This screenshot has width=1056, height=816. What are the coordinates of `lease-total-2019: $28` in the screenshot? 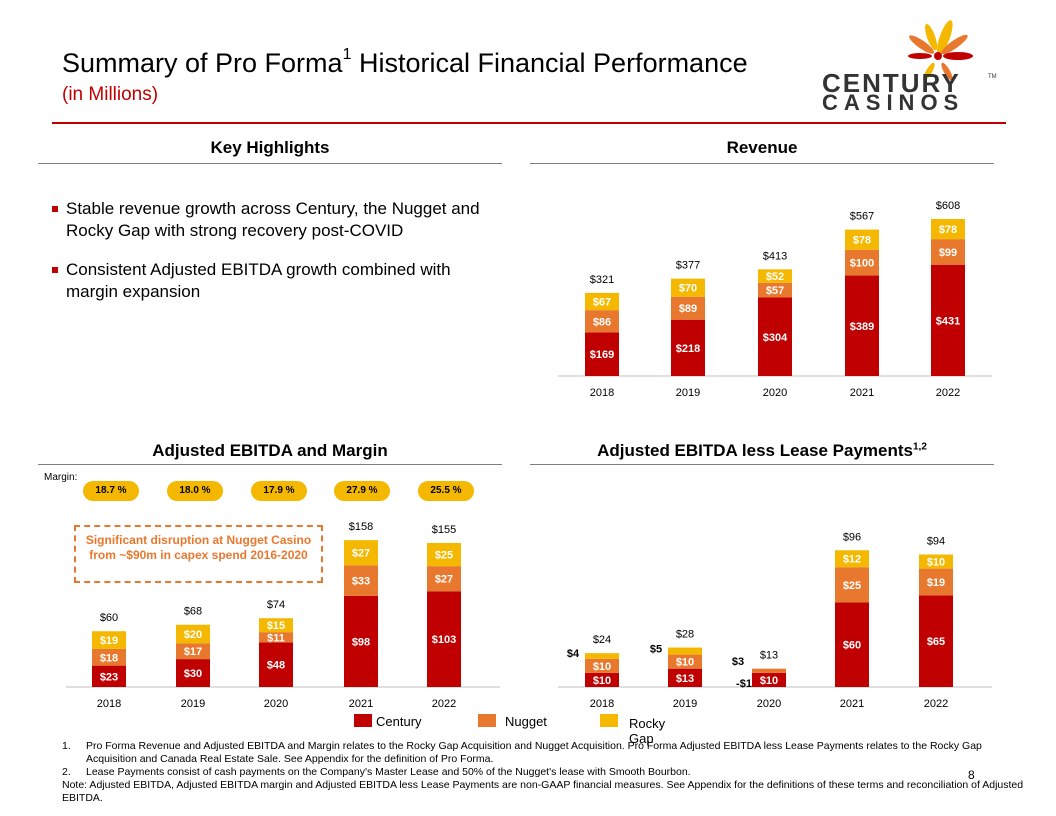 It's located at (685, 635).